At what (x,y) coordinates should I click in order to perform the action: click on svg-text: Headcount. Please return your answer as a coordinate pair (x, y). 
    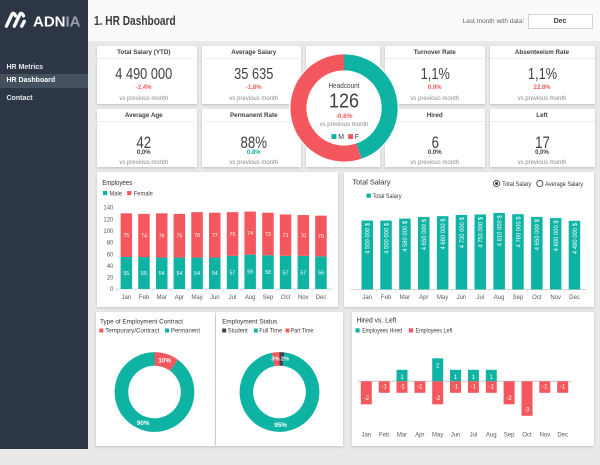
    Looking at the image, I should click on (344, 85).